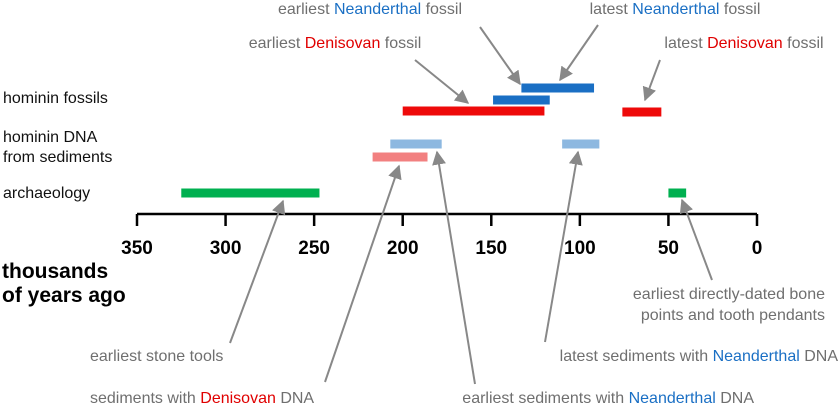 The image size is (840, 405). What do you see at coordinates (403, 248) in the screenshot?
I see `x-tick-label: 200` at bounding box center [403, 248].